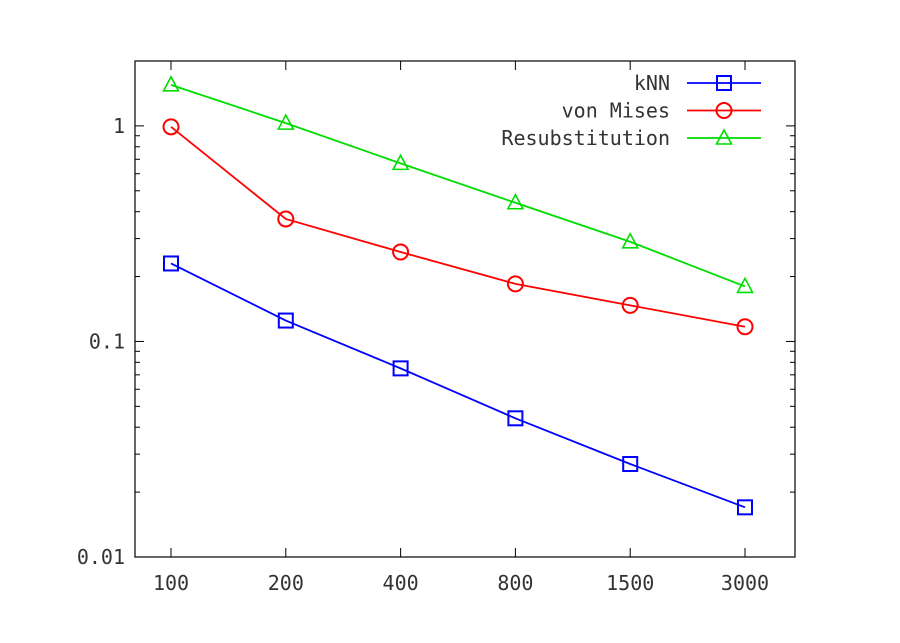  I want to click on legend-label-knn: kNN, so click(652, 83).